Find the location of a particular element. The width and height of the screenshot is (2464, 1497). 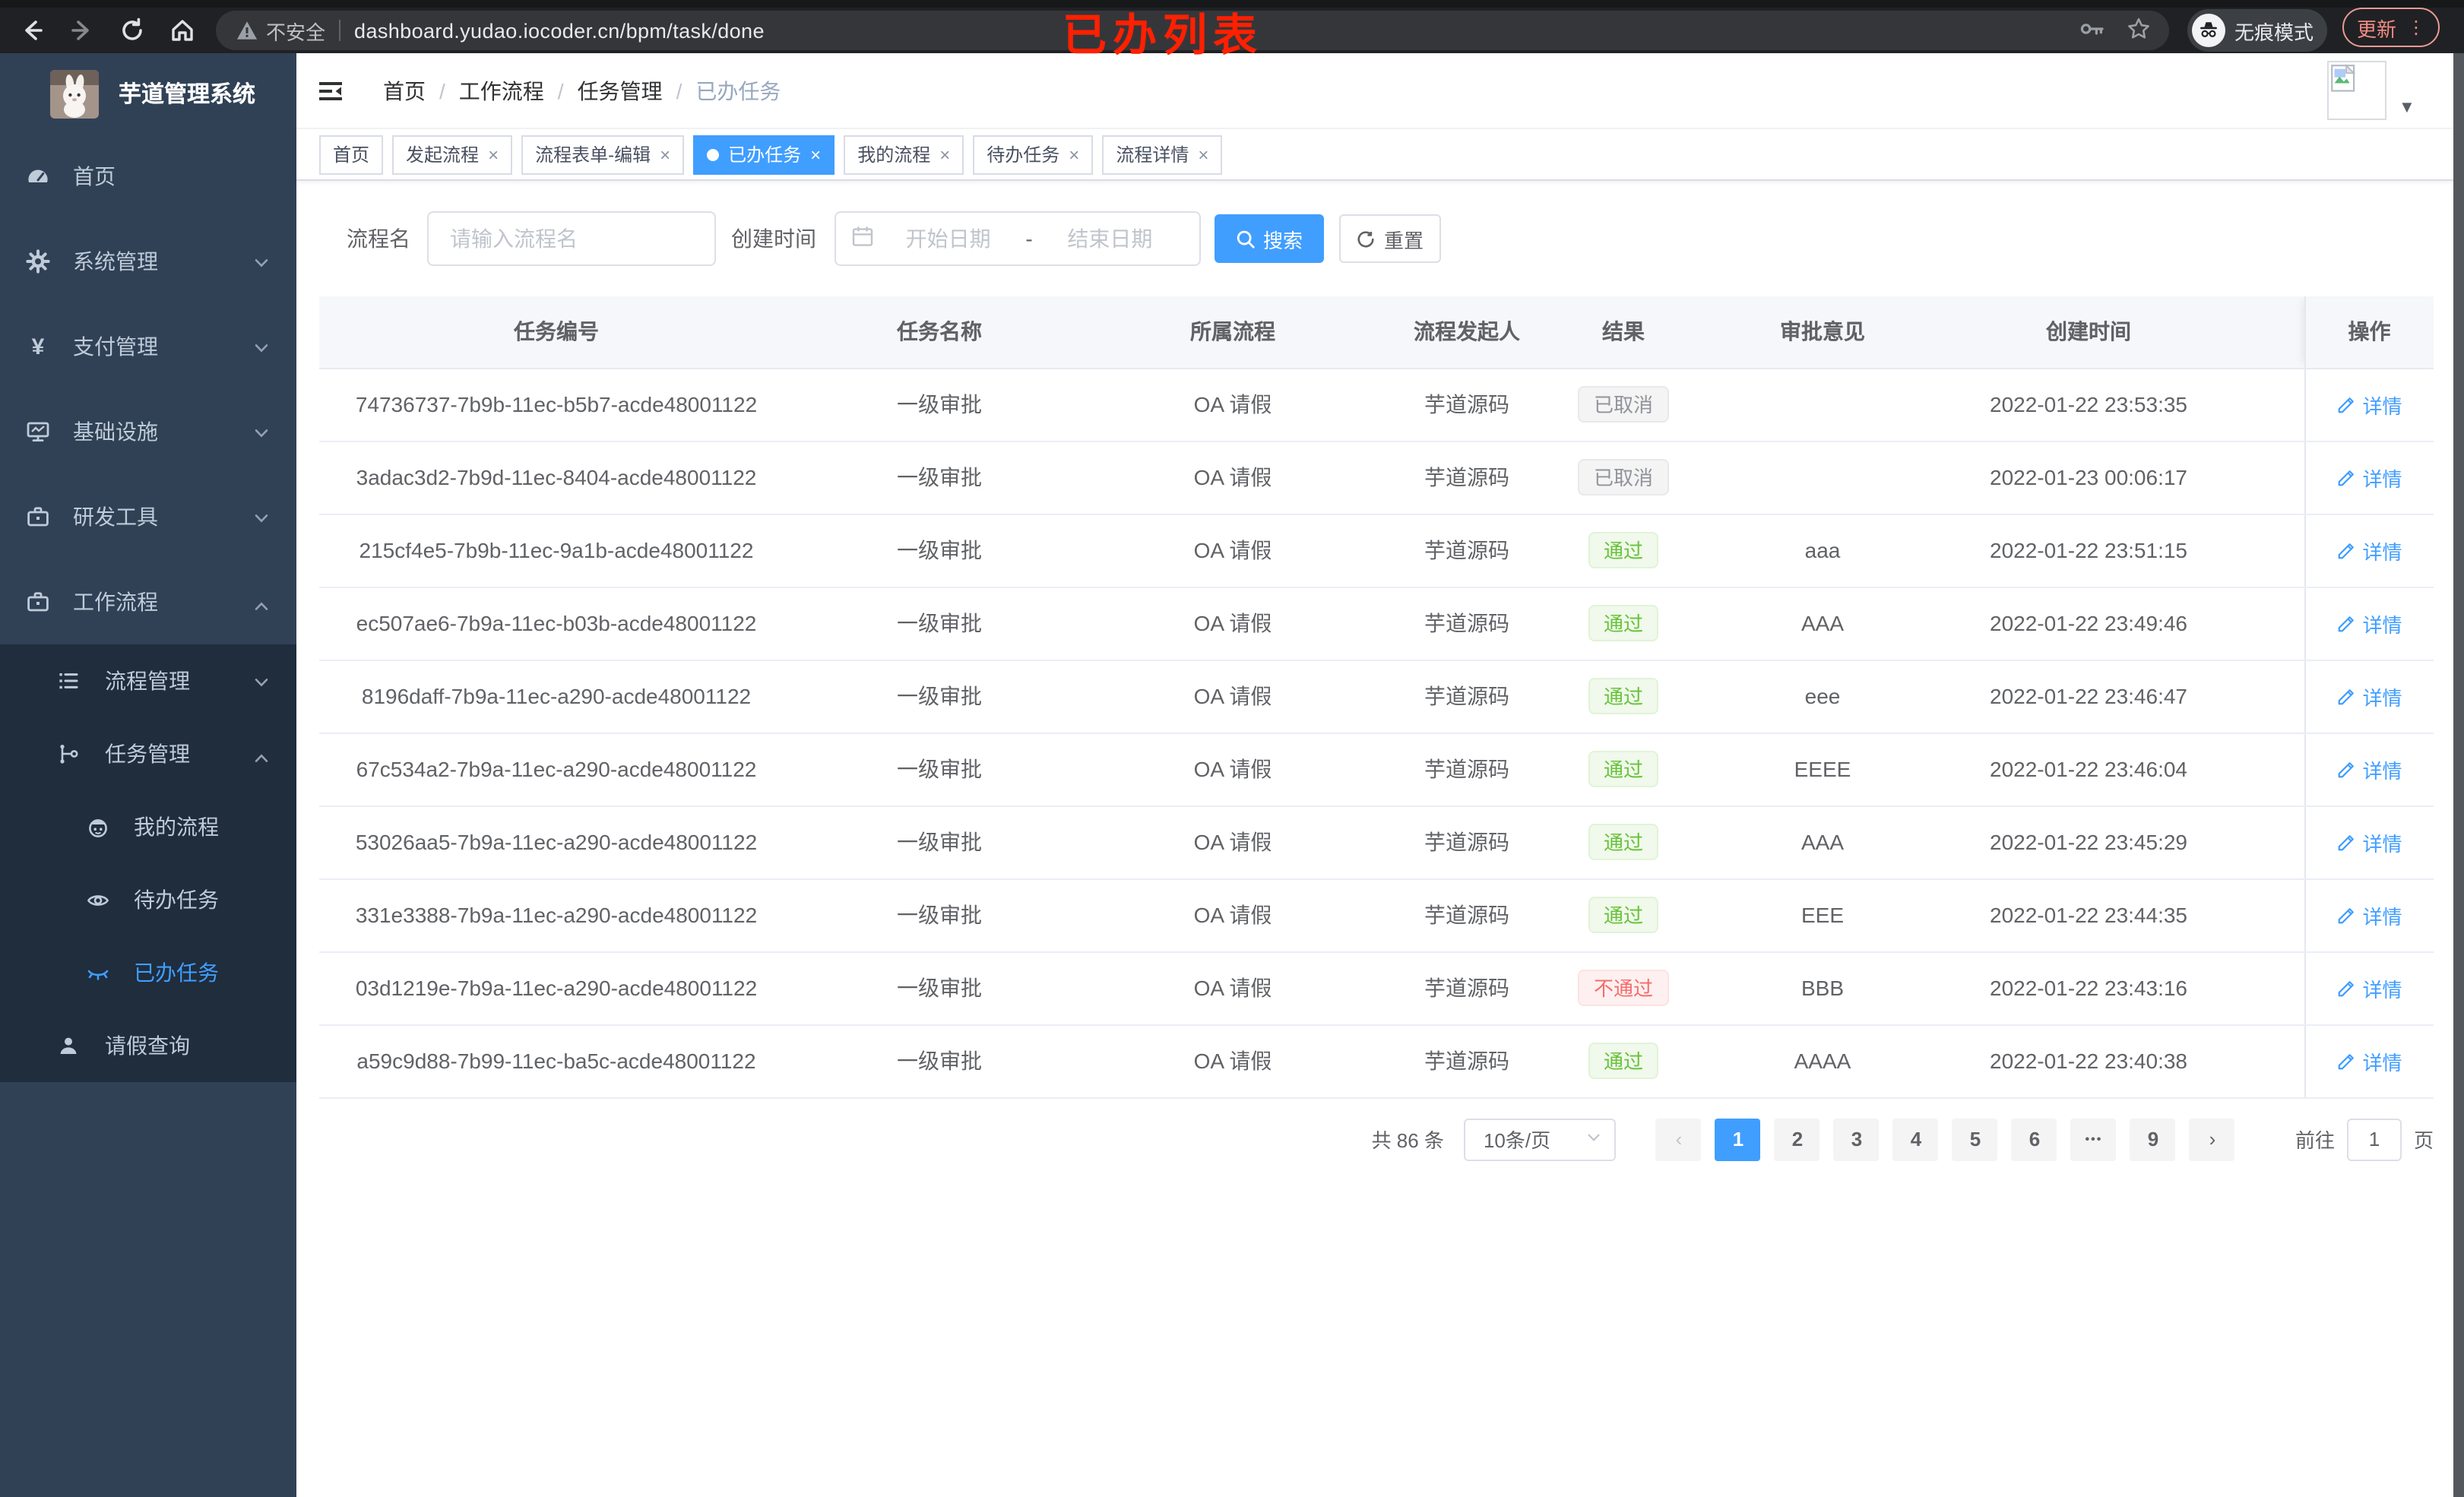

breadcrumb-workflow: 工作流程 is located at coordinates (501, 91).